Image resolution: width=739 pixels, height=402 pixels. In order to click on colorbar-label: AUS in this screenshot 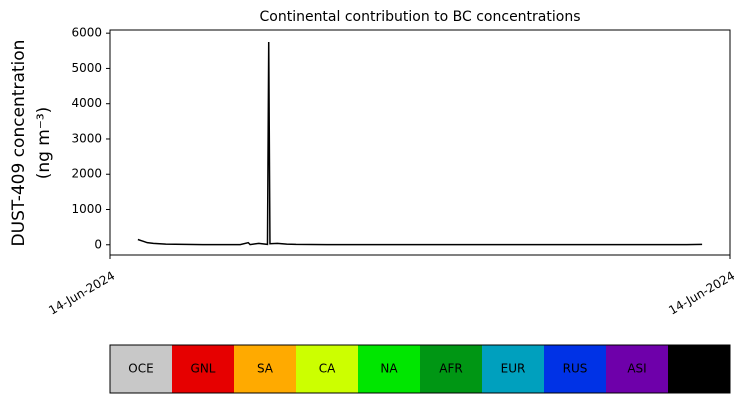, I will do `click(699, 369)`.